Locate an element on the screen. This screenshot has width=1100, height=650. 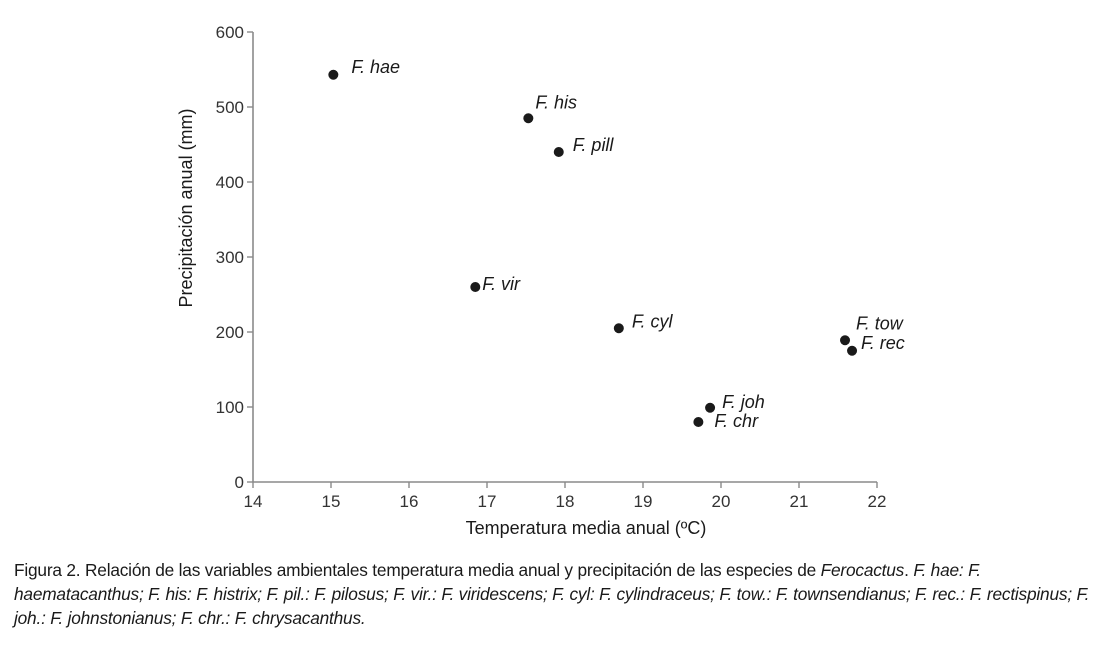
y-tick-label: 600 is located at coordinates (230, 32).